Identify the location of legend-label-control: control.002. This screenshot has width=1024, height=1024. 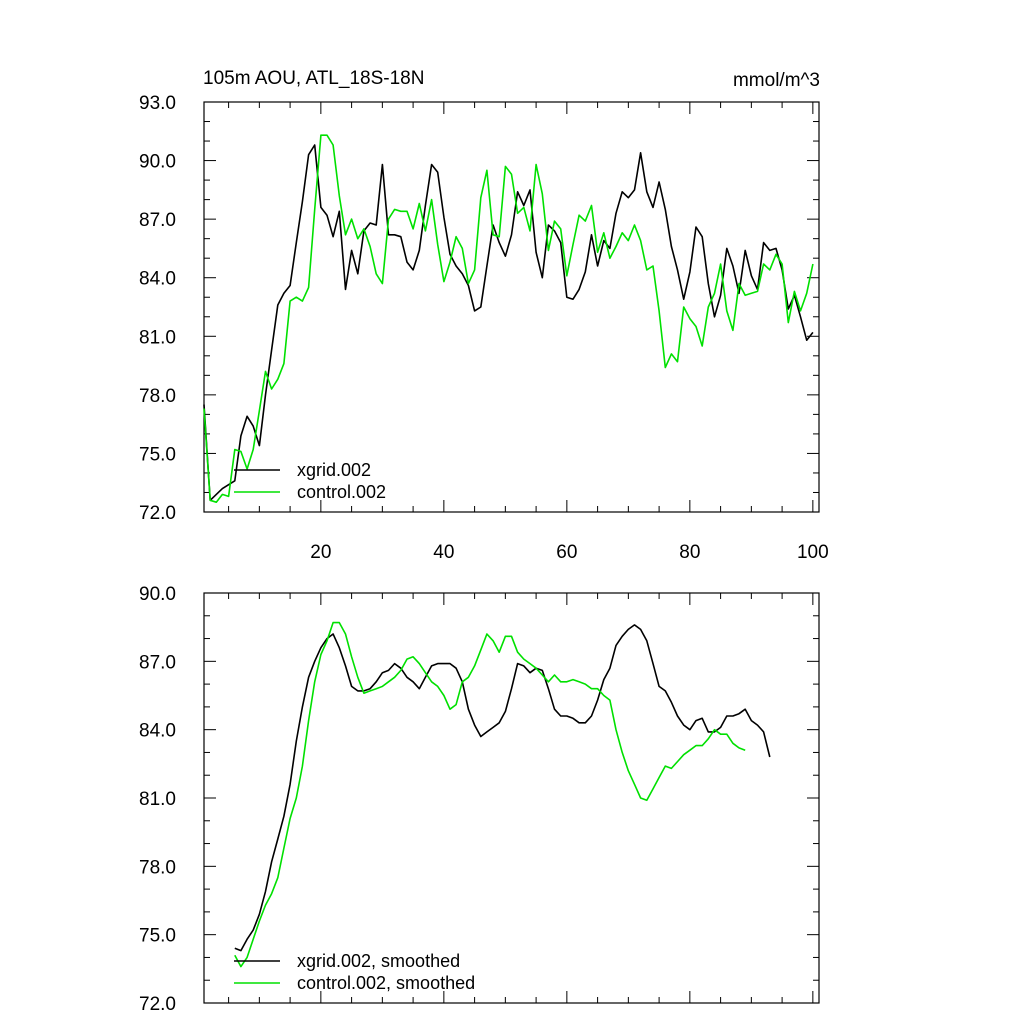
(341, 492).